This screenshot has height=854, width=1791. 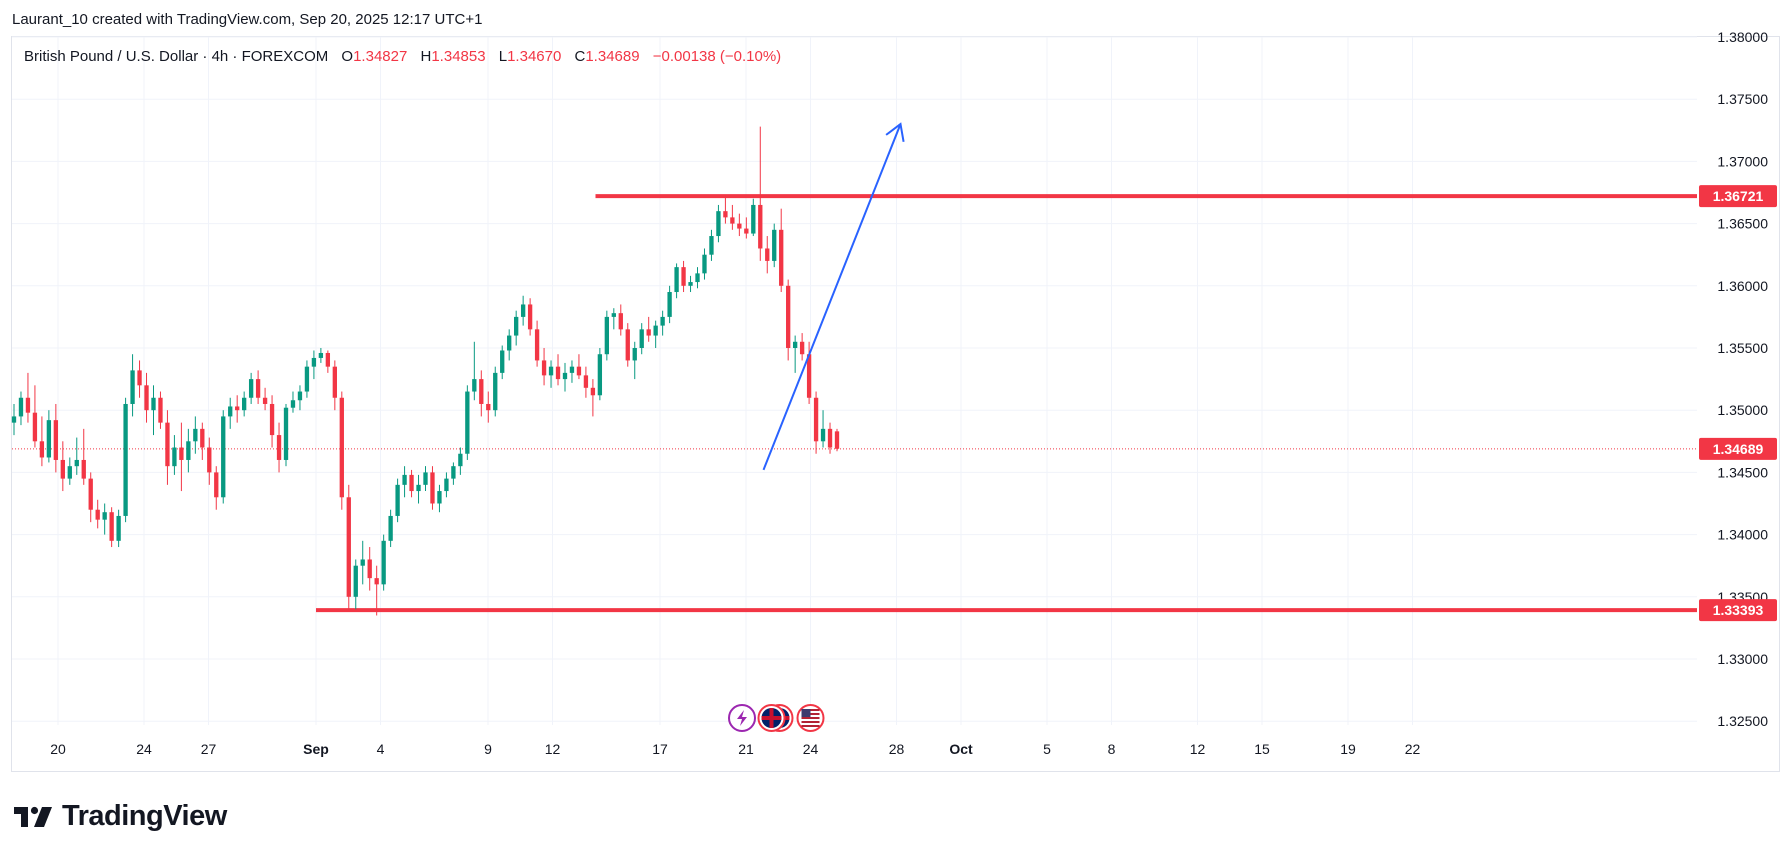 I want to click on current-price-tag-label: 1.34689, so click(x=1738, y=449).